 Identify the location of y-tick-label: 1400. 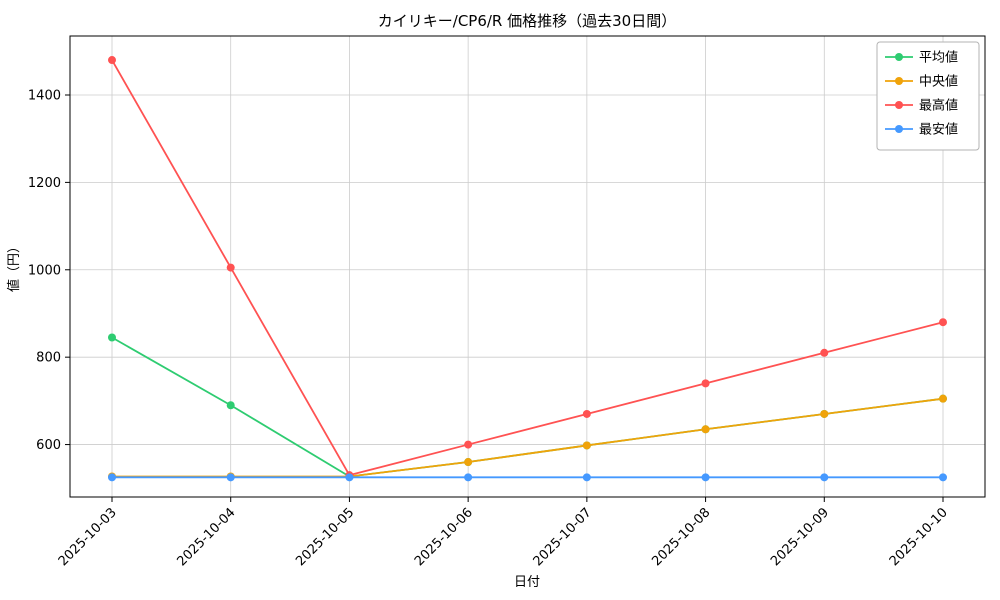
(44, 95).